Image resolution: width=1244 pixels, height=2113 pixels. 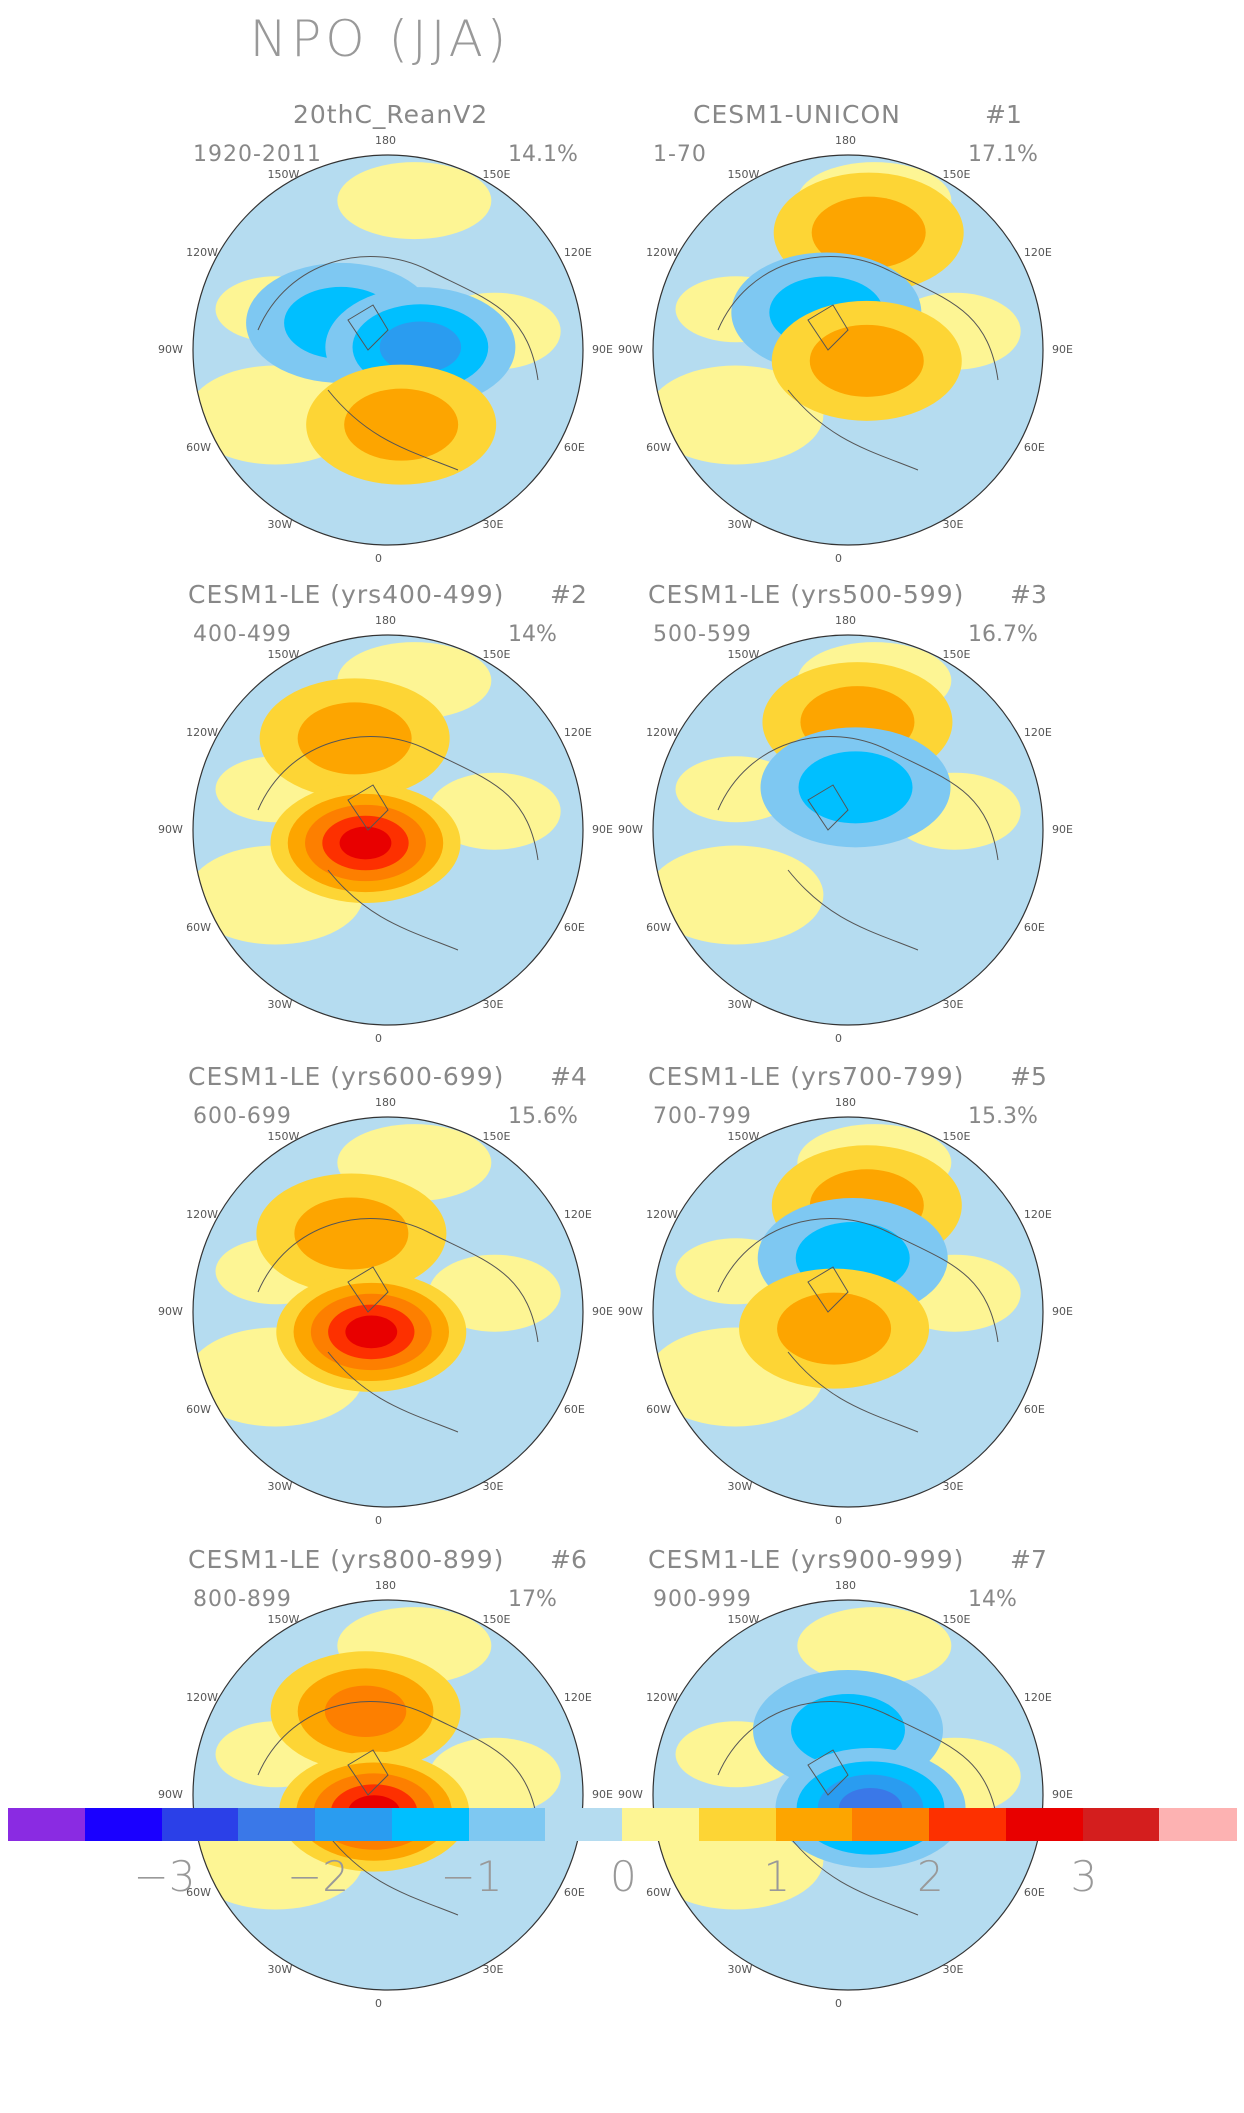 I want to click on panel-period: 1-70, so click(x=680, y=154).